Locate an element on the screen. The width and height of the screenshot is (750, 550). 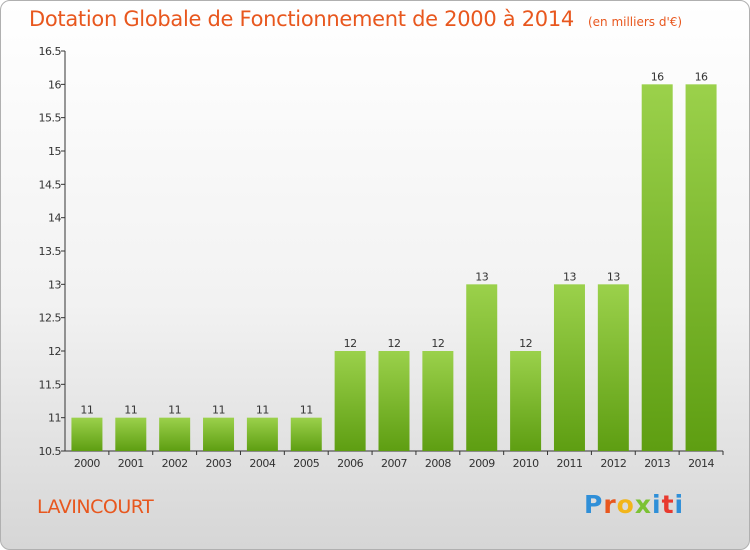
bar-2005 is located at coordinates (306, 434).